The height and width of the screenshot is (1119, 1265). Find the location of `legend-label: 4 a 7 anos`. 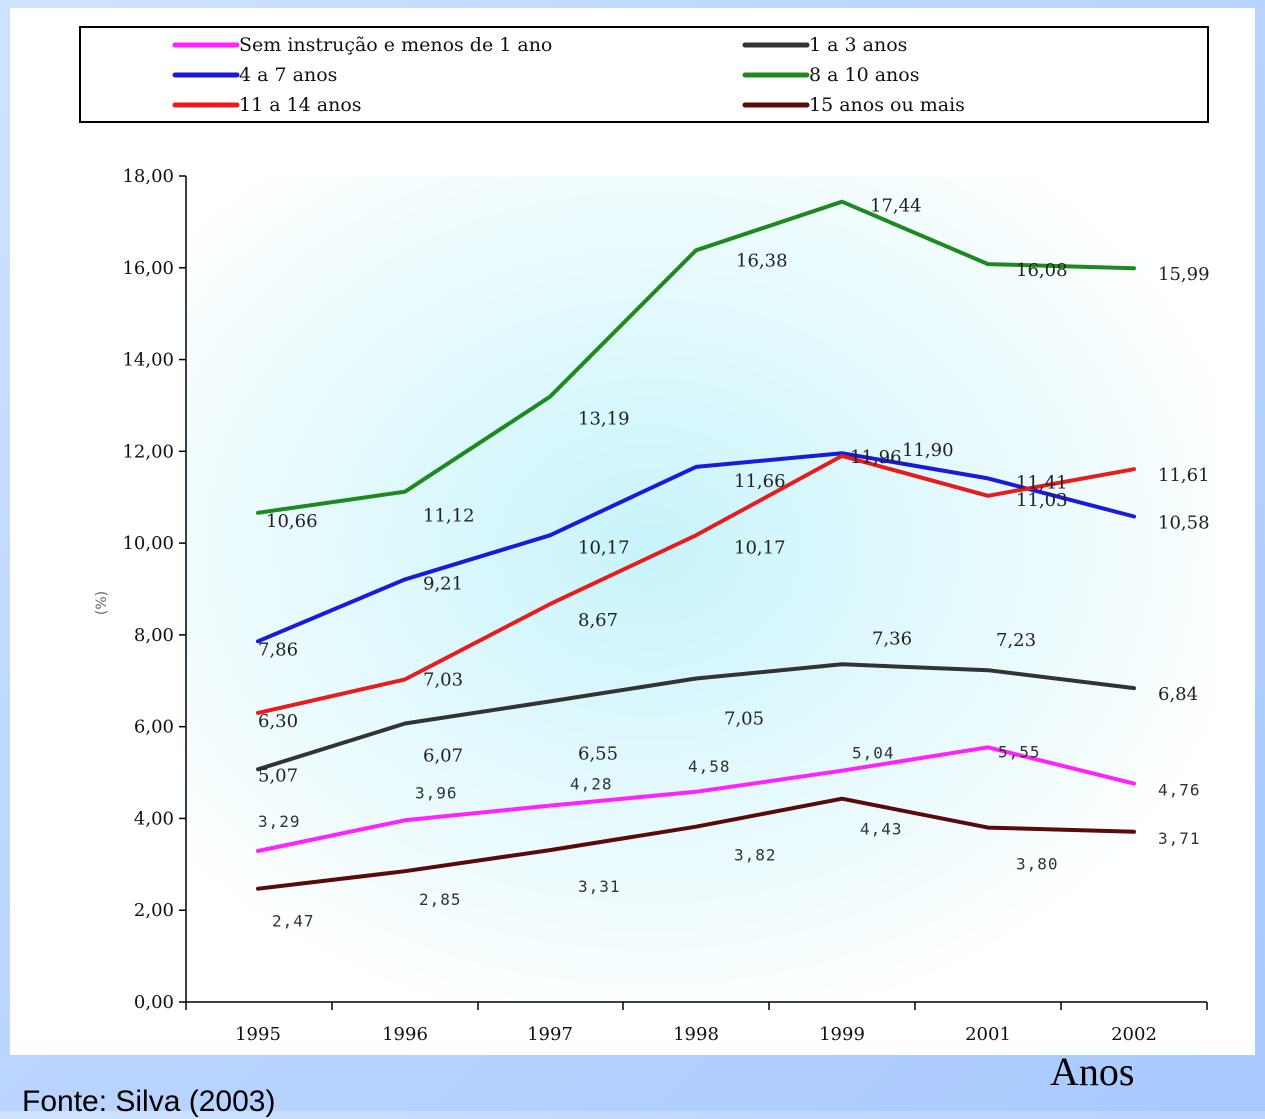

legend-label: 4 a 7 anos is located at coordinates (288, 75).